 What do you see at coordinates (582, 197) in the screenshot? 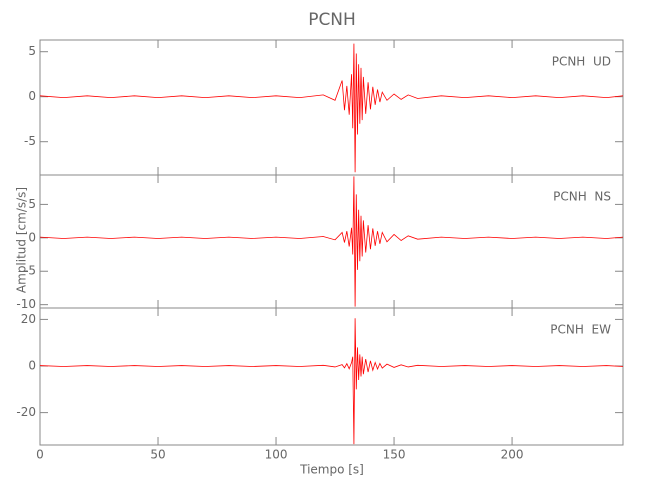
I see `panel-label: PCNH NS` at bounding box center [582, 197].